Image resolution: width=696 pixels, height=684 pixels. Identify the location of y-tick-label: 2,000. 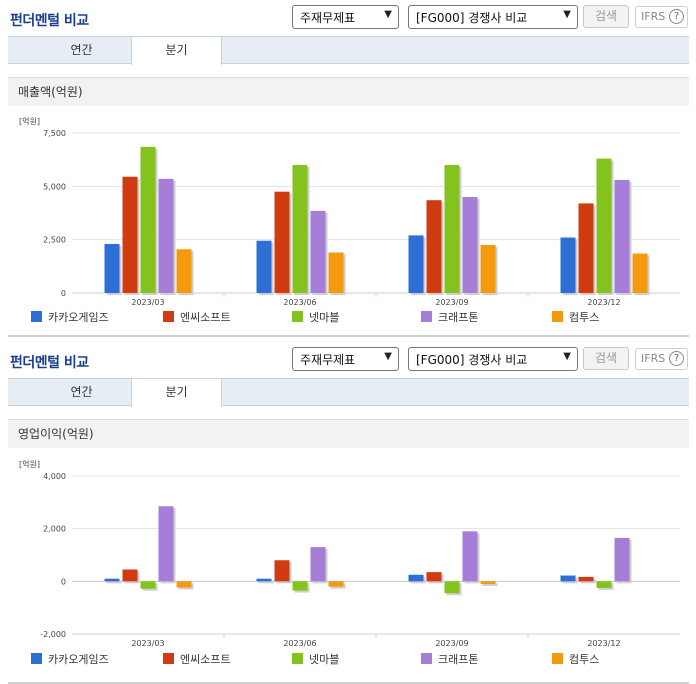
(54, 529).